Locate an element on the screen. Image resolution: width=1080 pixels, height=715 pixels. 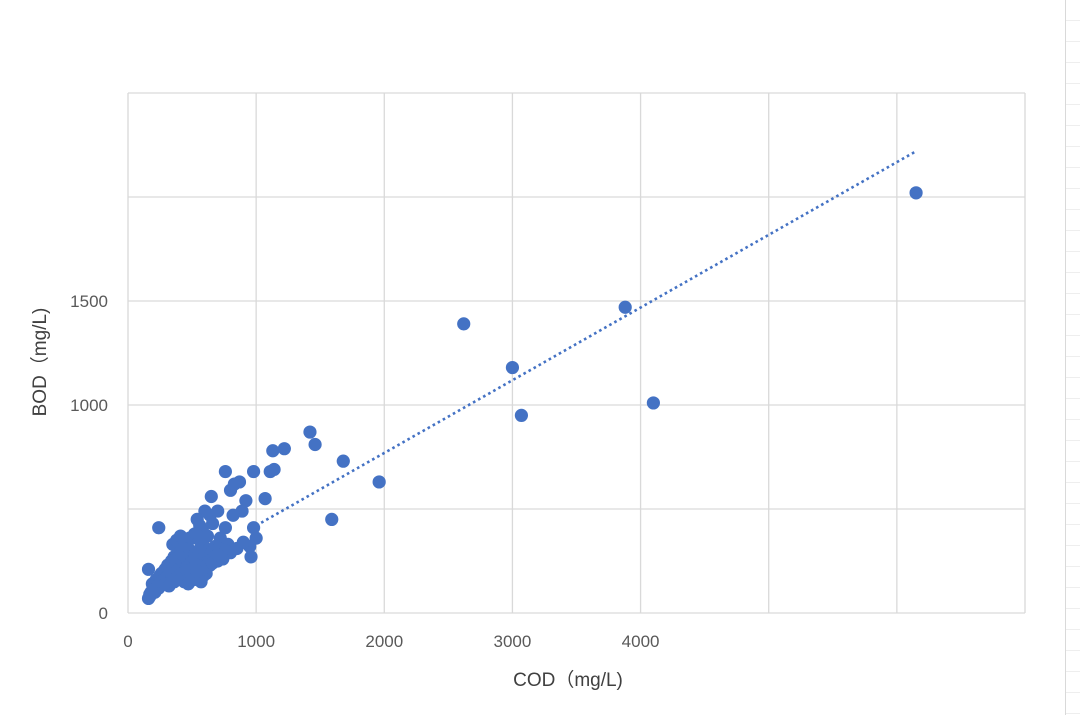
x-axis-ticks: 0 1000 2000 3000 4000 is located at coordinates (391, 641).